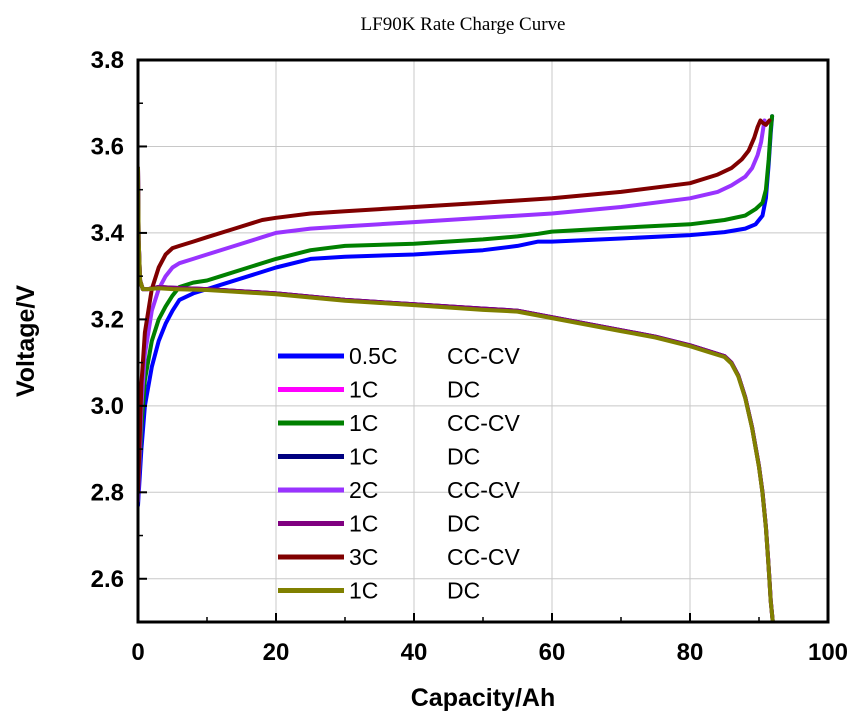  I want to click on y-tick-label: 3.6, so click(107, 146).